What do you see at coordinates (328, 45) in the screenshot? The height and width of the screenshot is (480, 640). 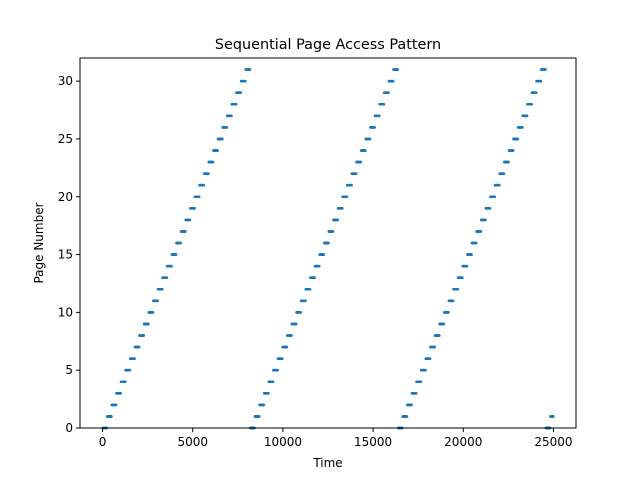 I see `chart-title: Sequential Page Access Pattern` at bounding box center [328, 45].